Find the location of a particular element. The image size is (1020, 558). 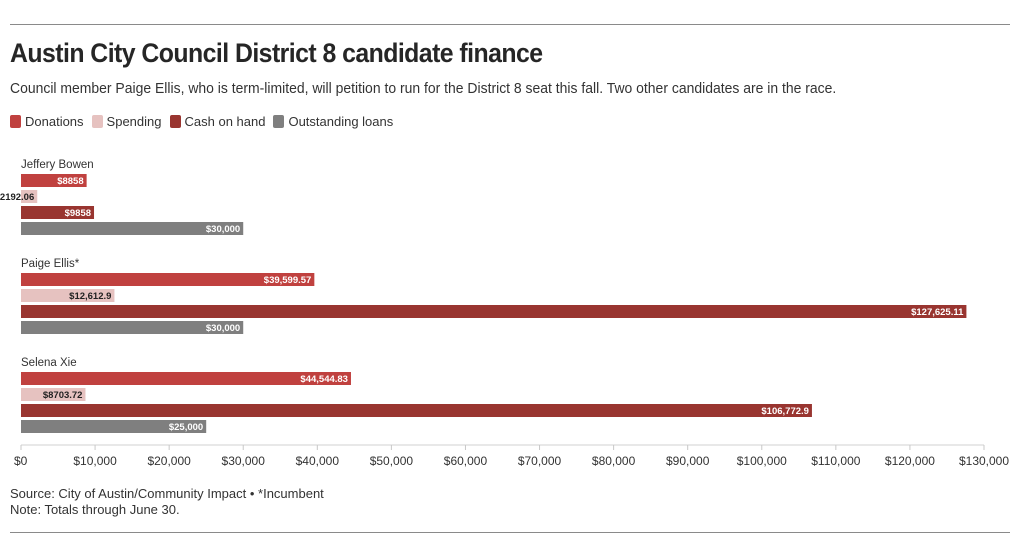

legend-label: Donations is located at coordinates (54, 121).